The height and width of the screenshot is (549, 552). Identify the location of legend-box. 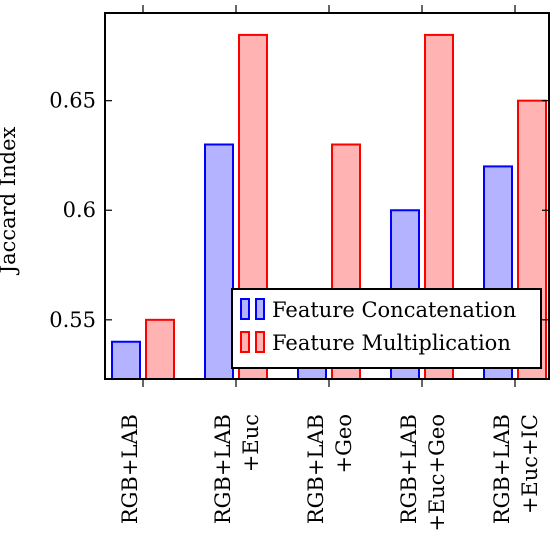
(386, 328).